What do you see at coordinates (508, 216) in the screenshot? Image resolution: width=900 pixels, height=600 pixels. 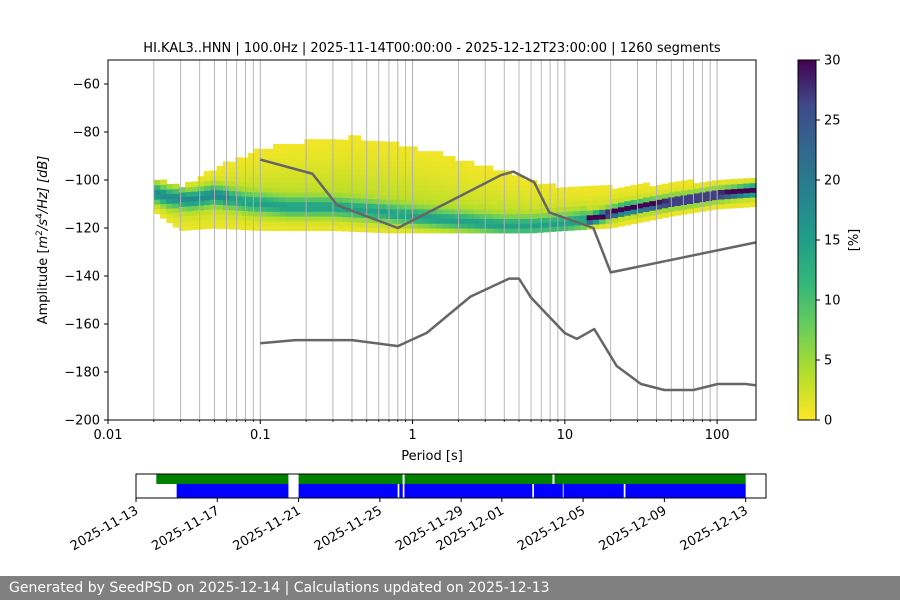 I see `noise-model-high-line` at bounding box center [508, 216].